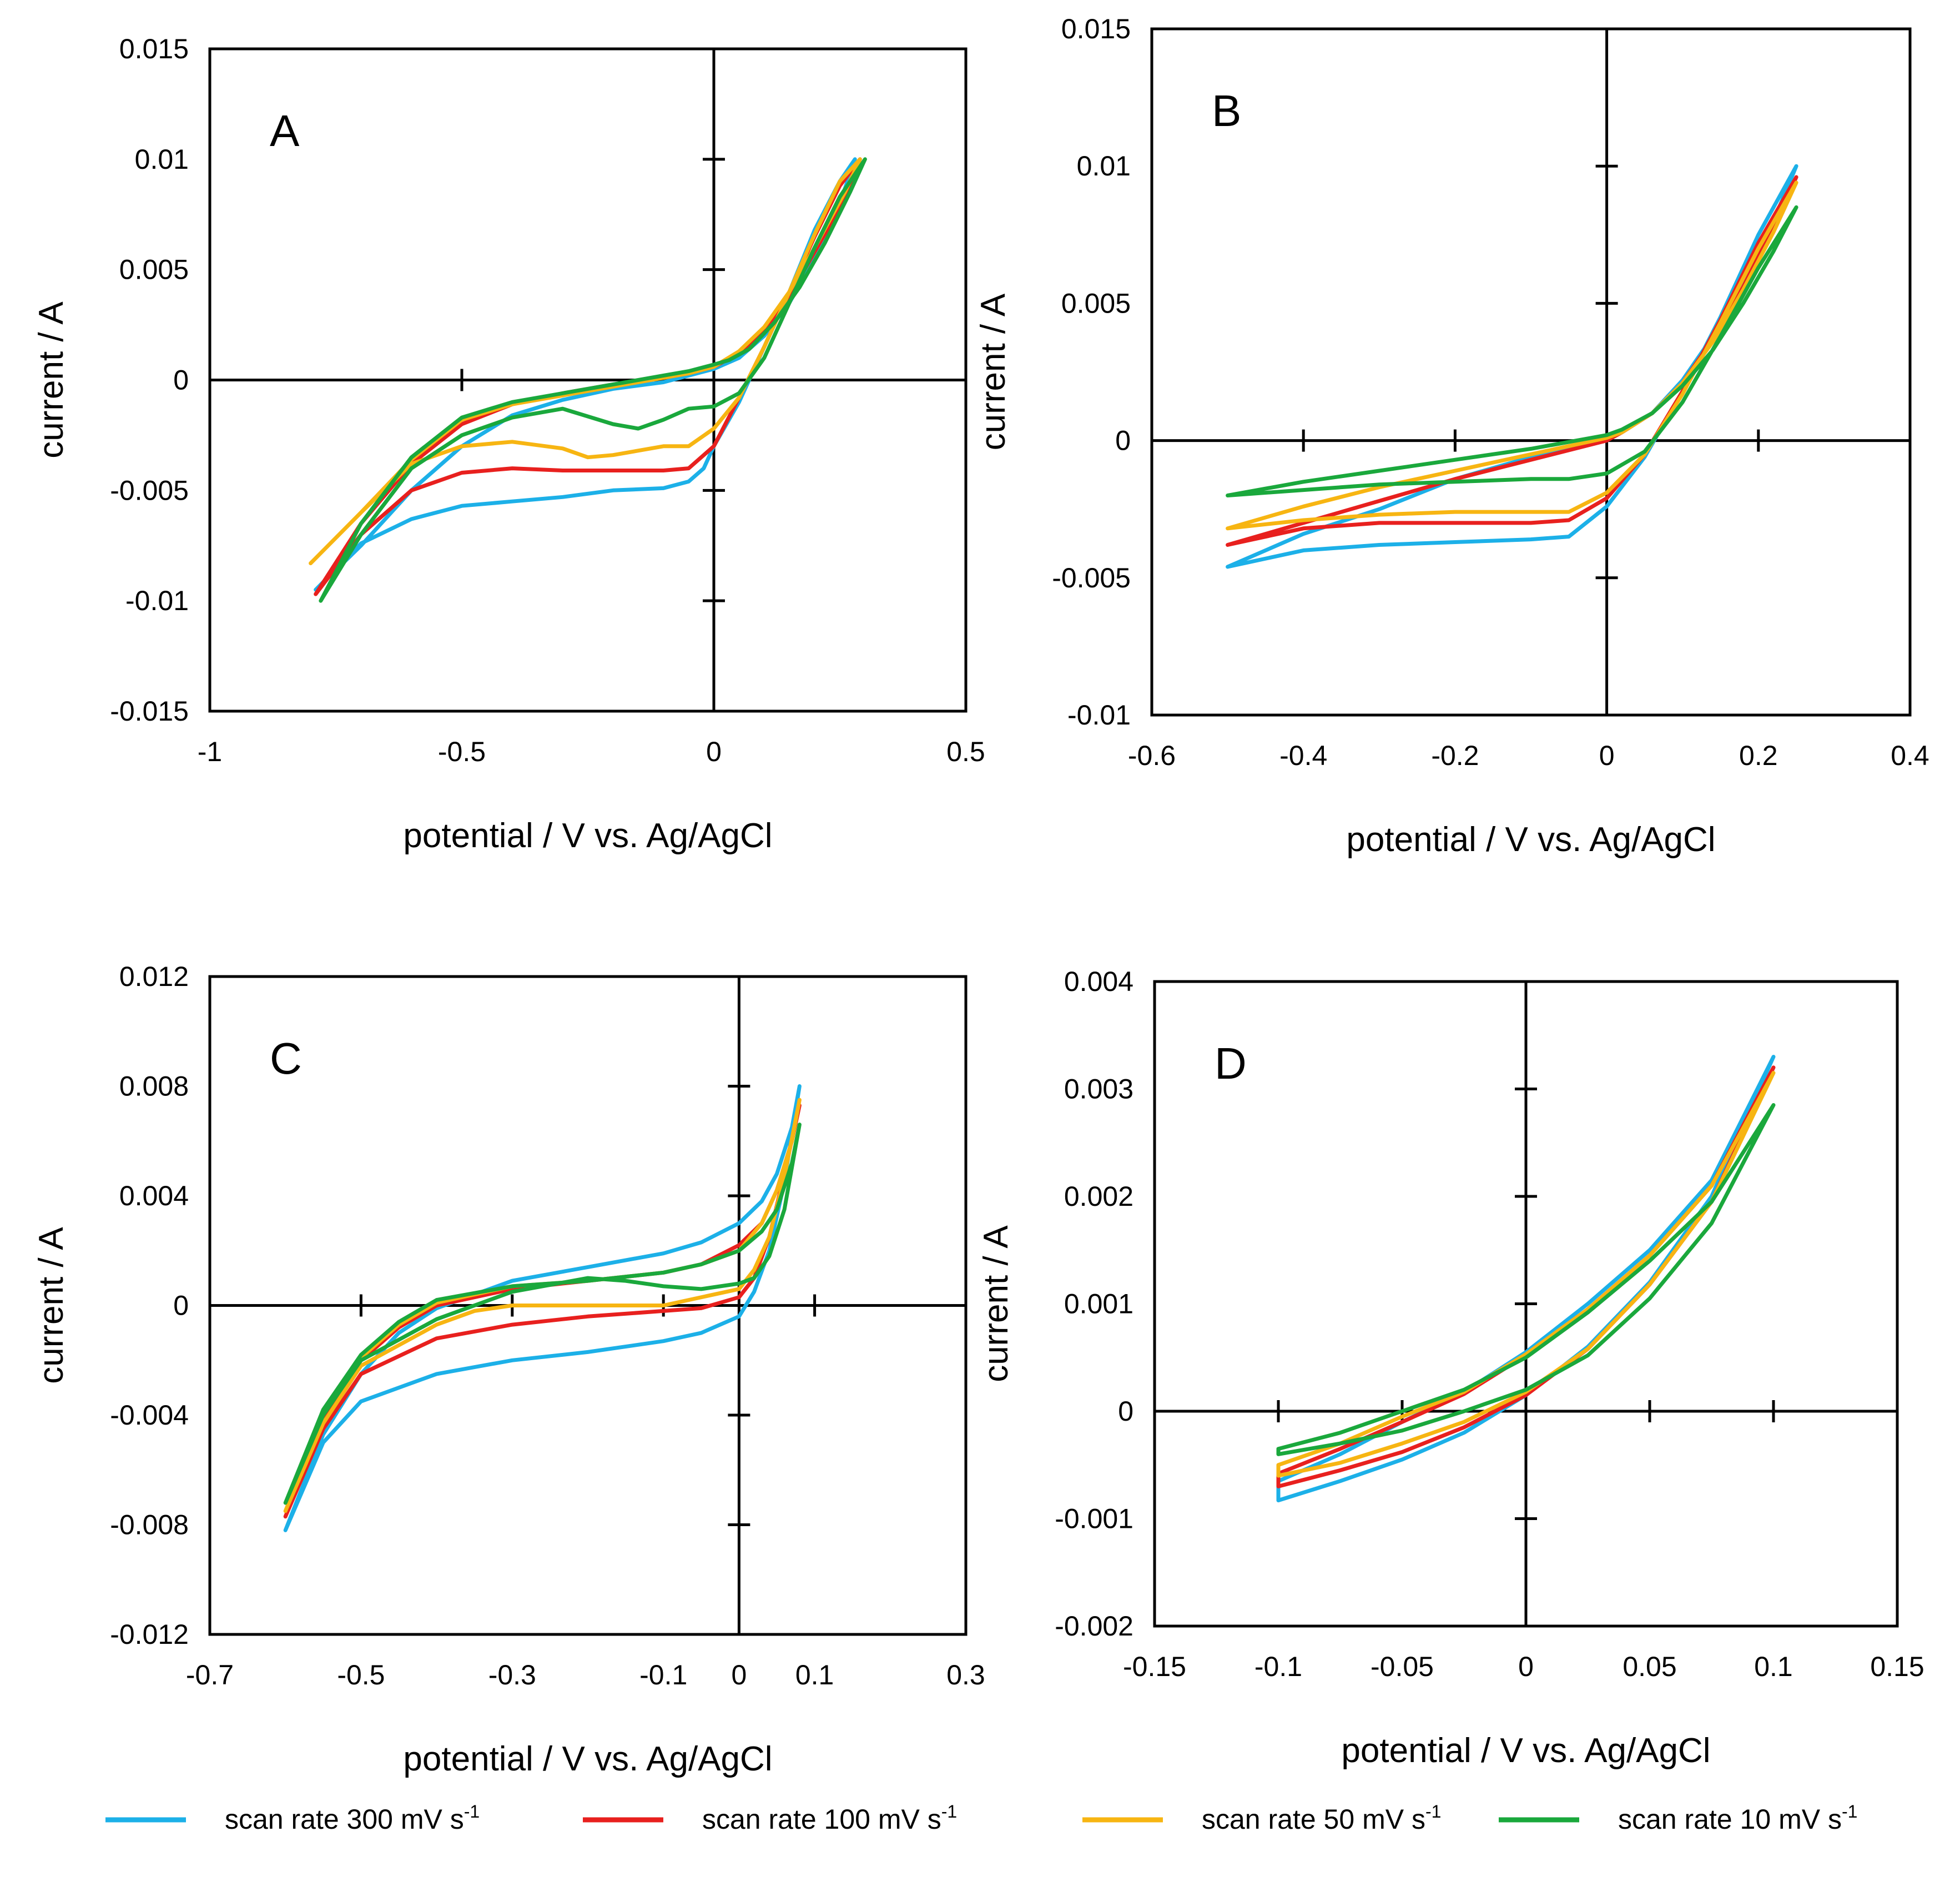 The height and width of the screenshot is (1882, 1960). Describe the element at coordinates (1649, 1666) in the screenshot. I see `x-tick-label: 0.05` at that location.